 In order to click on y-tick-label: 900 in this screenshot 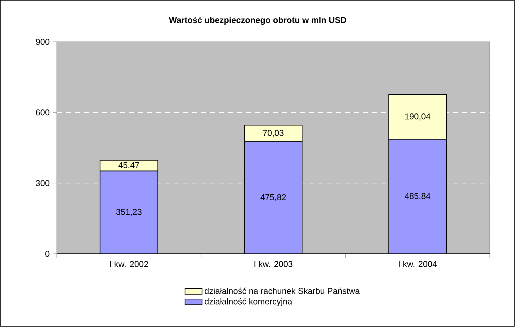, I will do `click(43, 42)`.